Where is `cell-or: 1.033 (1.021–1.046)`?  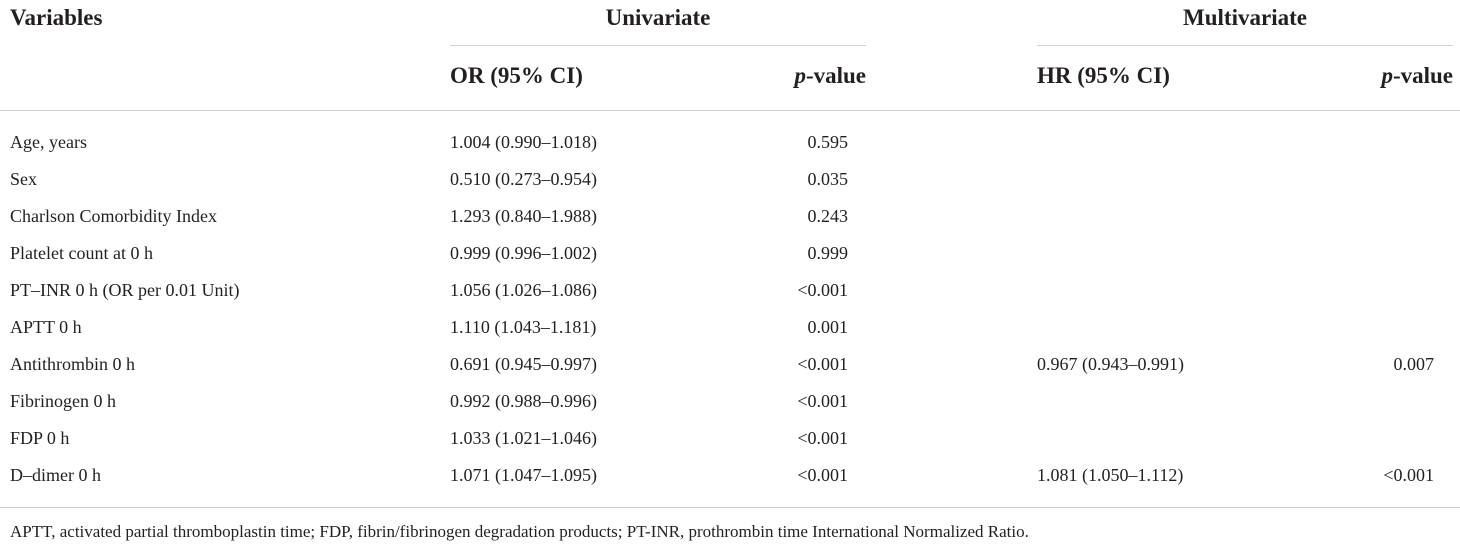 cell-or: 1.033 (1.021–1.046) is located at coordinates (523, 438).